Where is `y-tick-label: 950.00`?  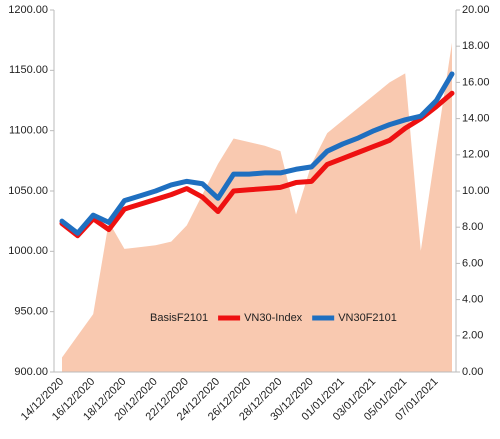
y-tick-label: 950.00 is located at coordinates (31, 312).